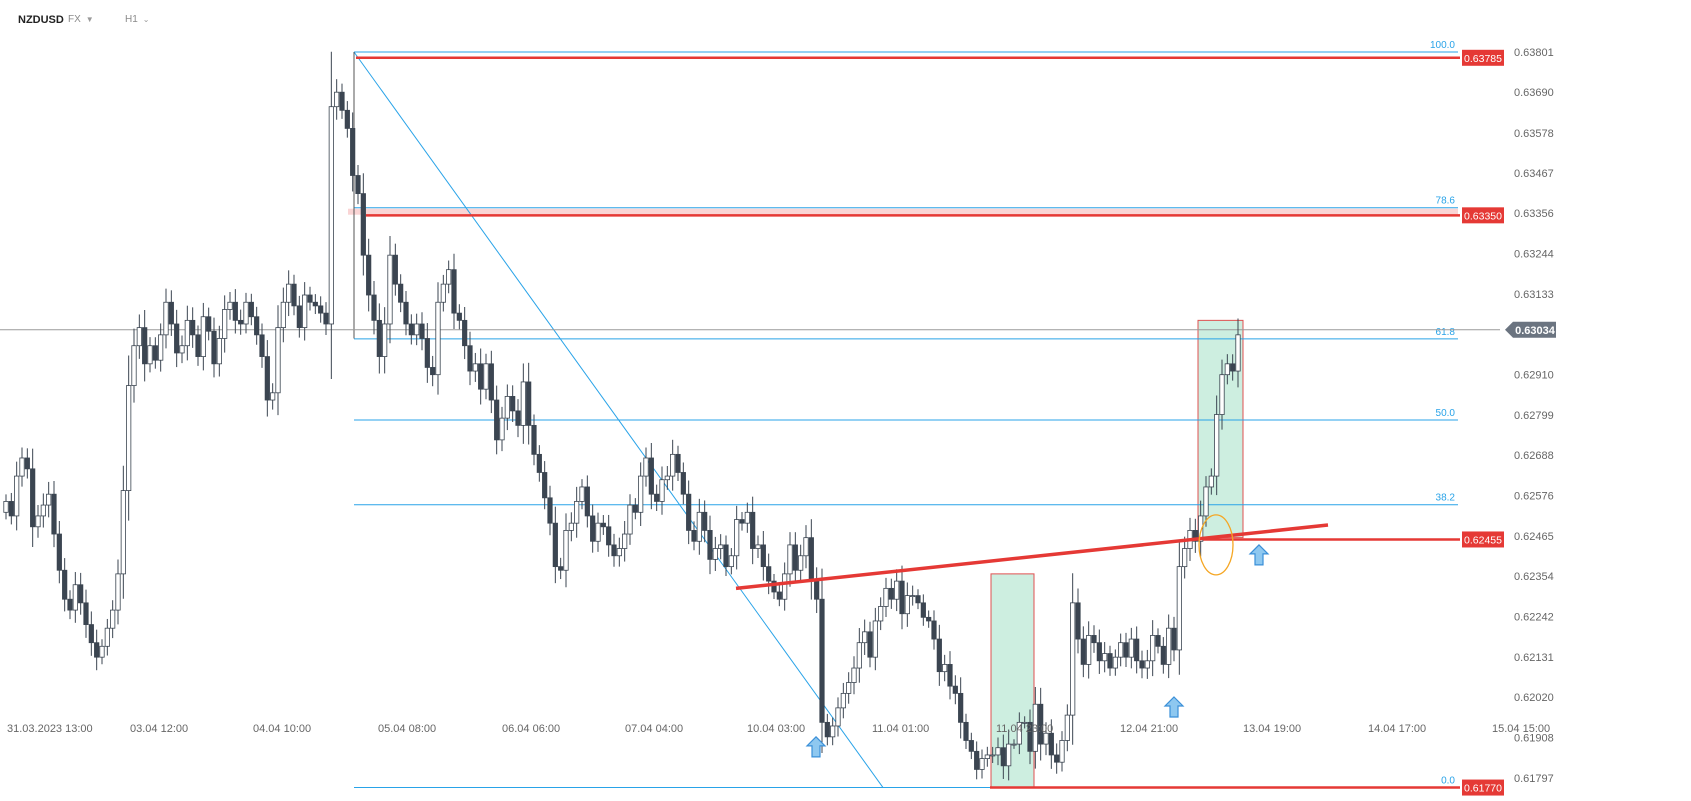 The height and width of the screenshot is (801, 1691). Describe the element at coordinates (1534, 779) in the screenshot. I see `price-tick-label: 0.61797` at that location.